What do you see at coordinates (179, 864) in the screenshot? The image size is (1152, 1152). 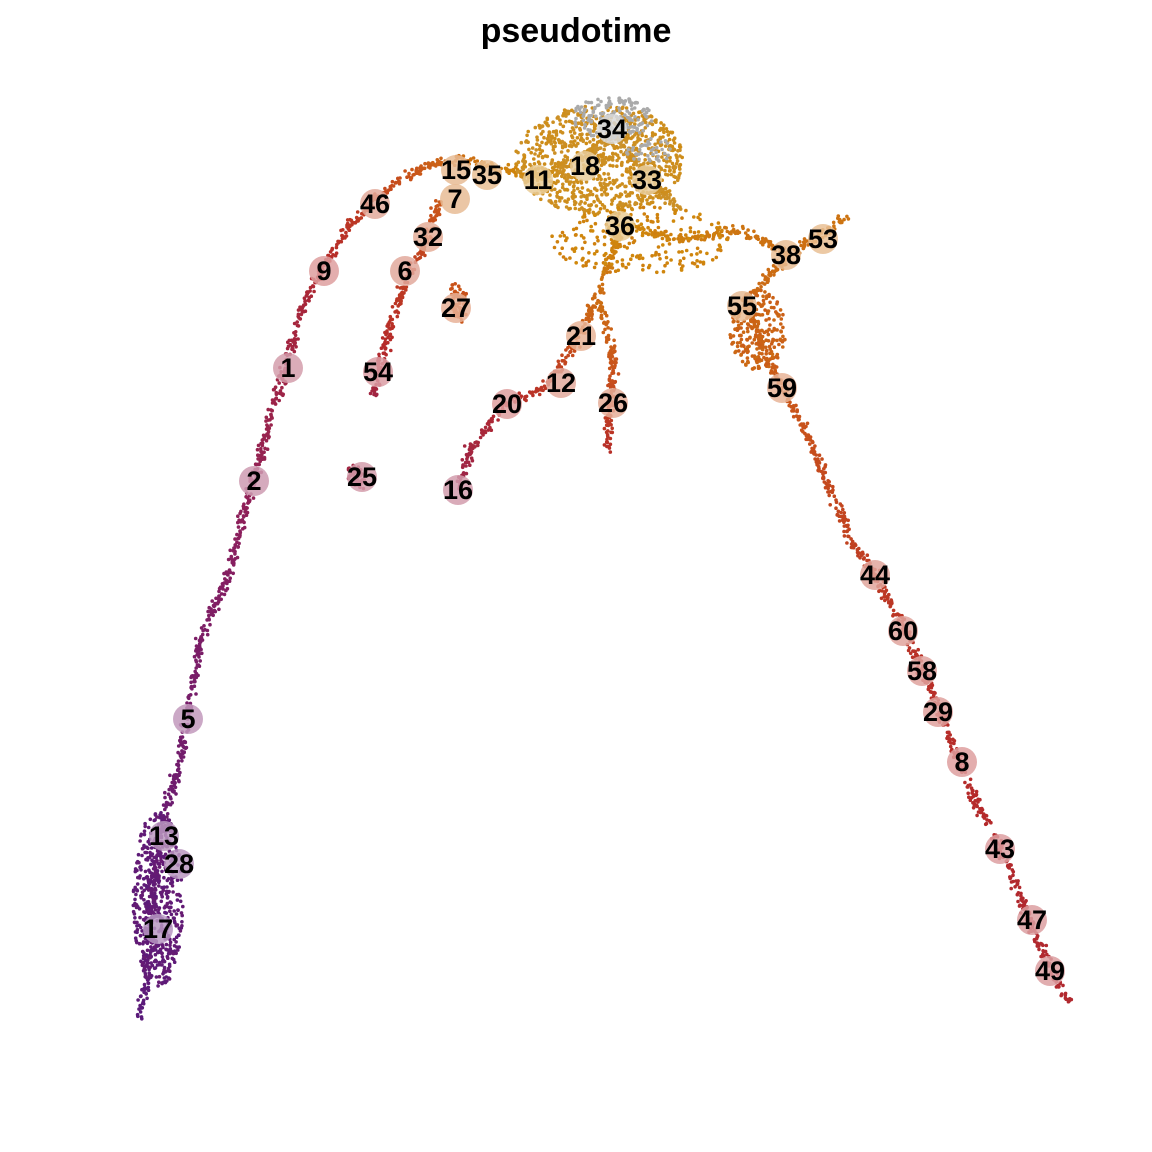 I see `cluster-label-28: 28` at bounding box center [179, 864].